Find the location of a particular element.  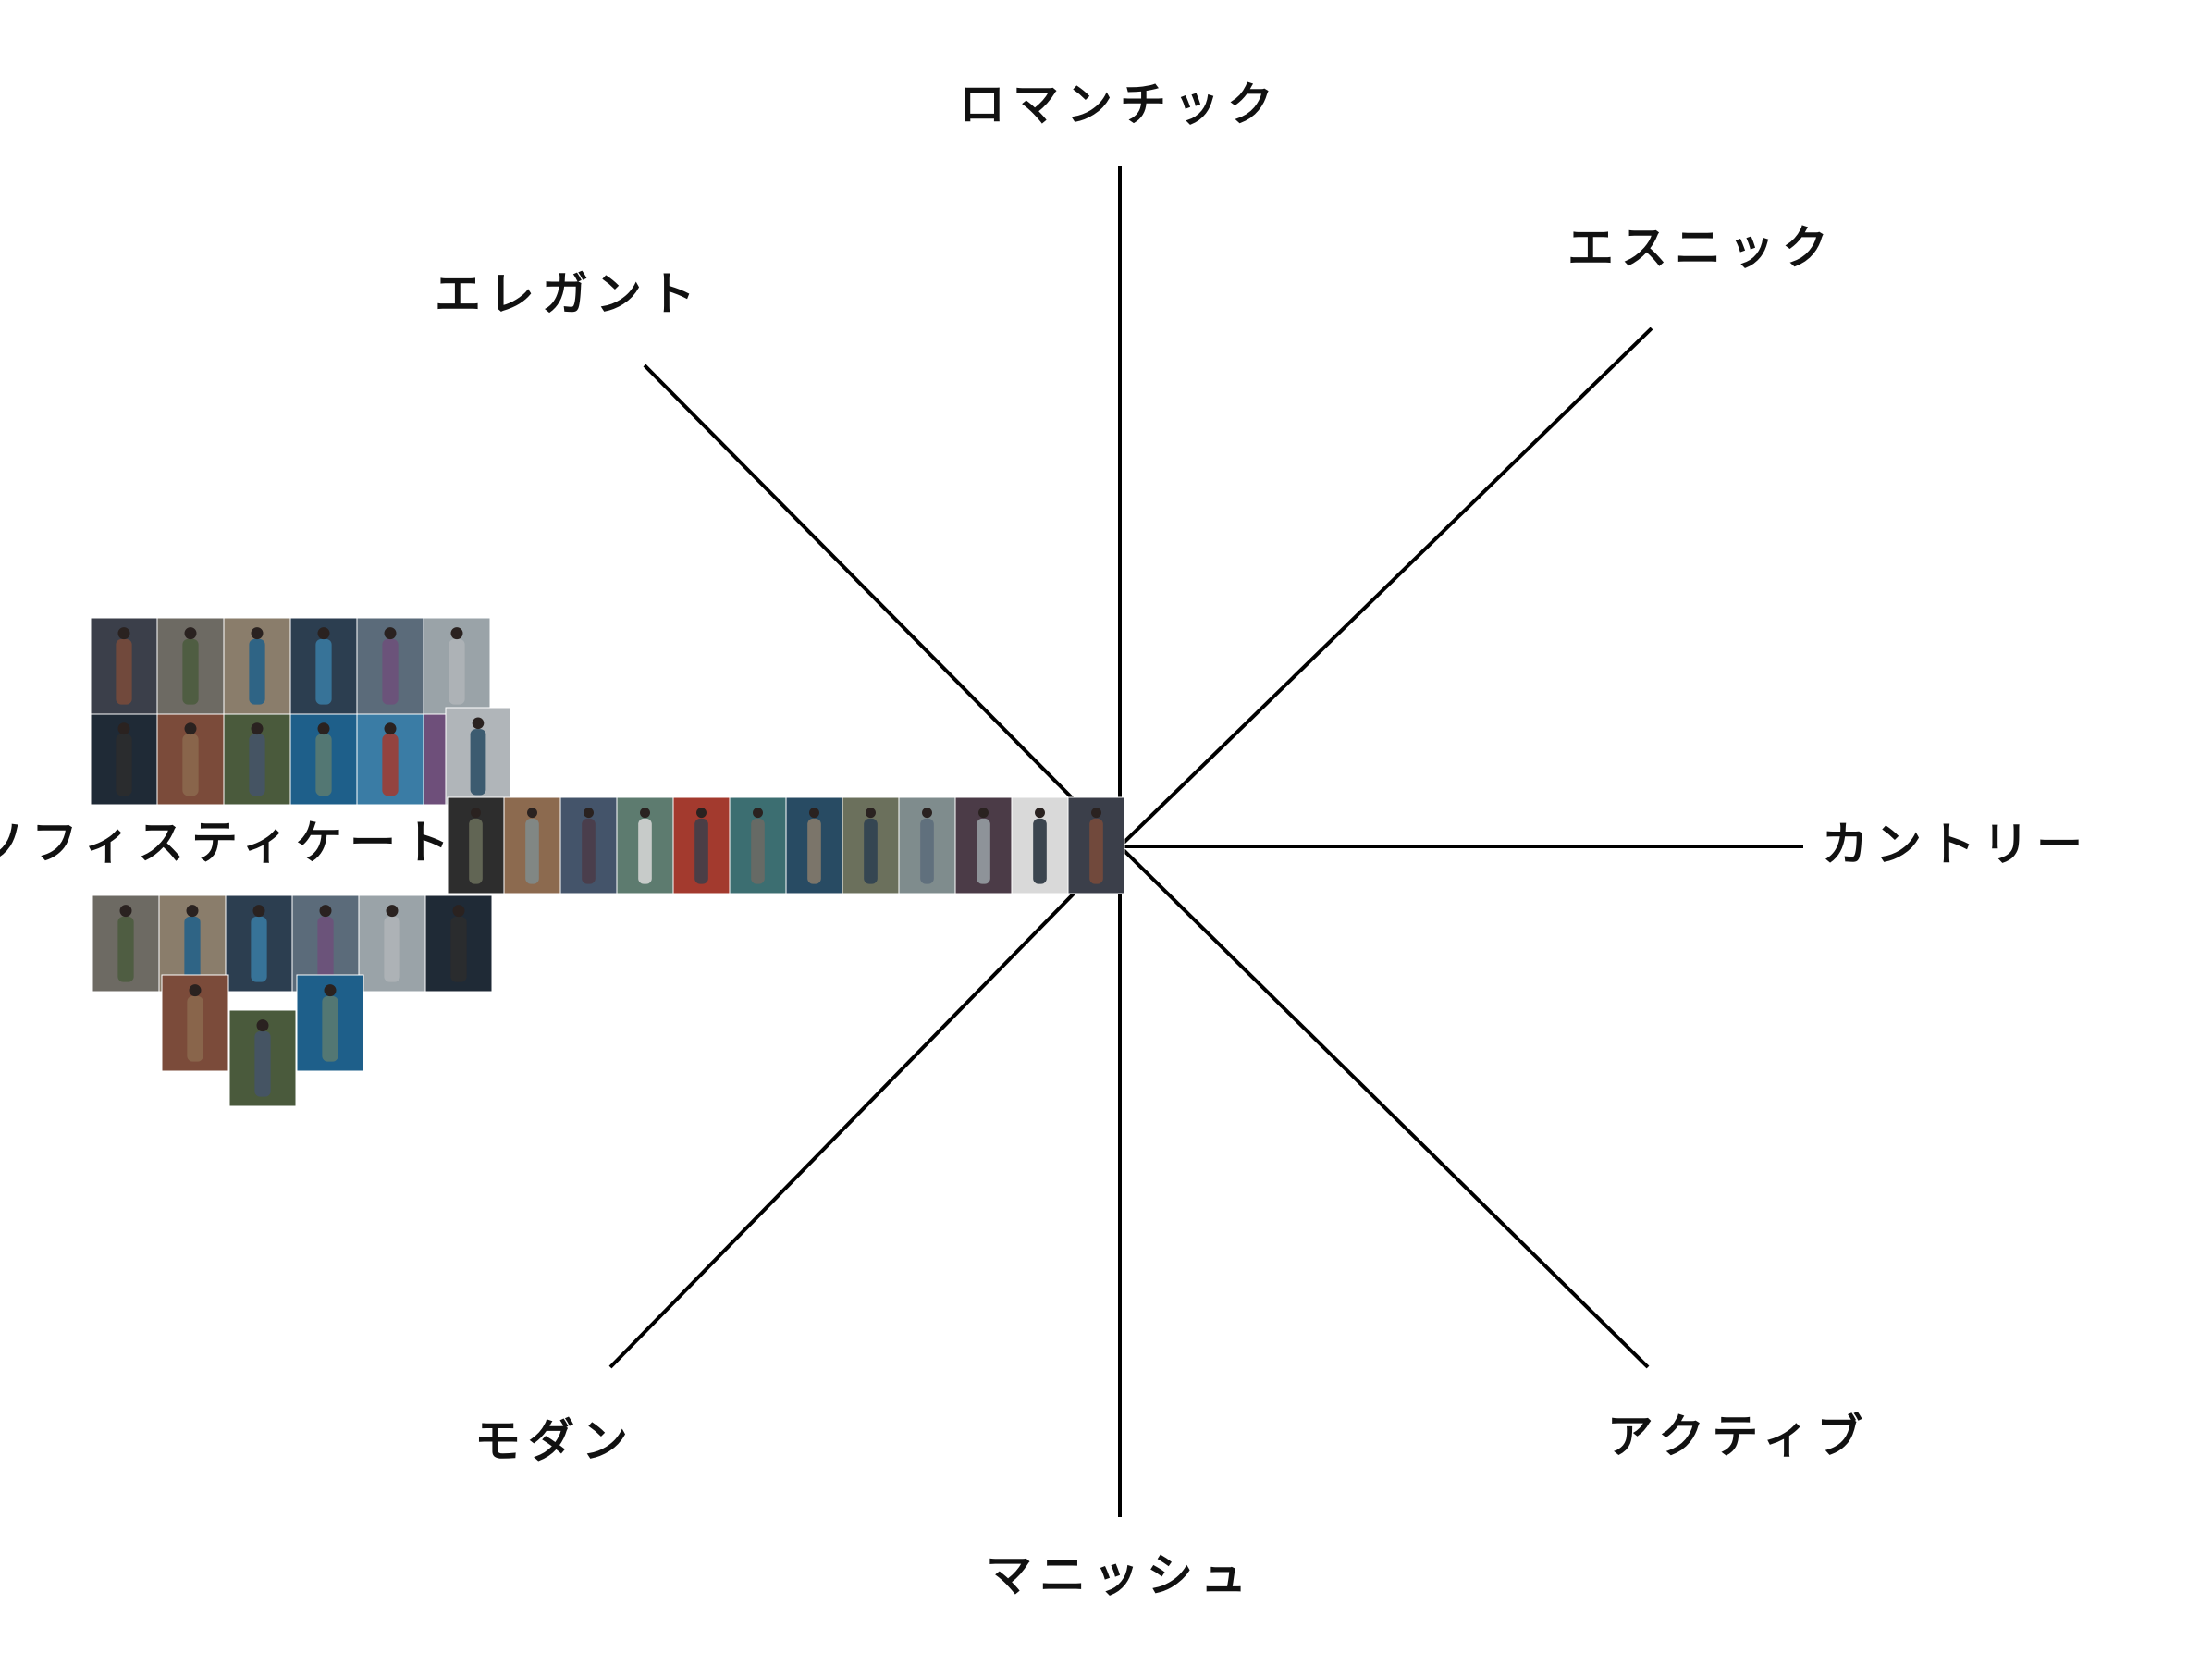

axis-label-active: アクティブ is located at coordinates (1739, 1437).